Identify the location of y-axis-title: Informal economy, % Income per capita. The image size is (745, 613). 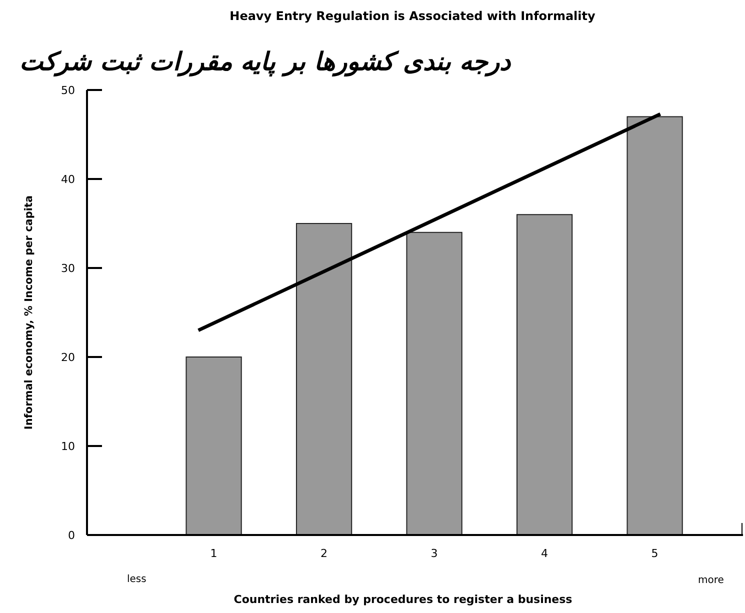
(29, 312).